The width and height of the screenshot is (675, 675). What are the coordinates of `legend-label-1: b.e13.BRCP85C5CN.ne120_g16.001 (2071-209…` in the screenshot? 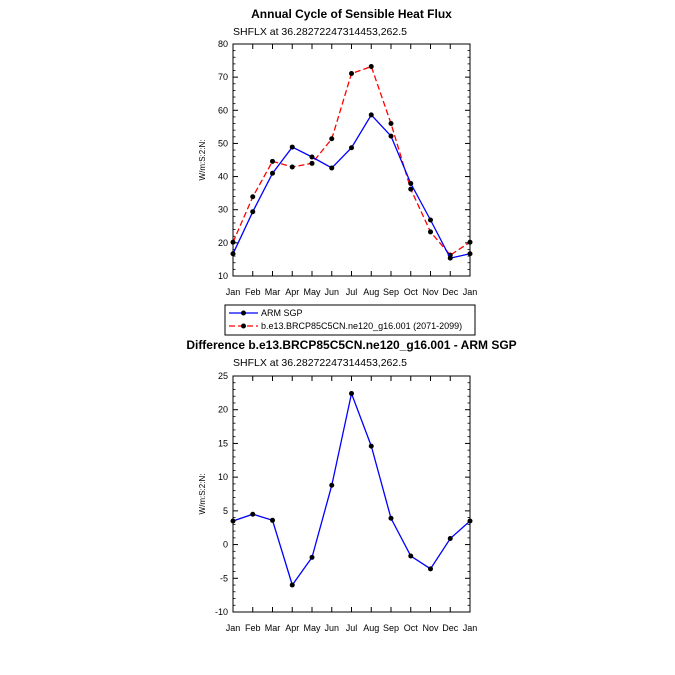 It's located at (361, 326).